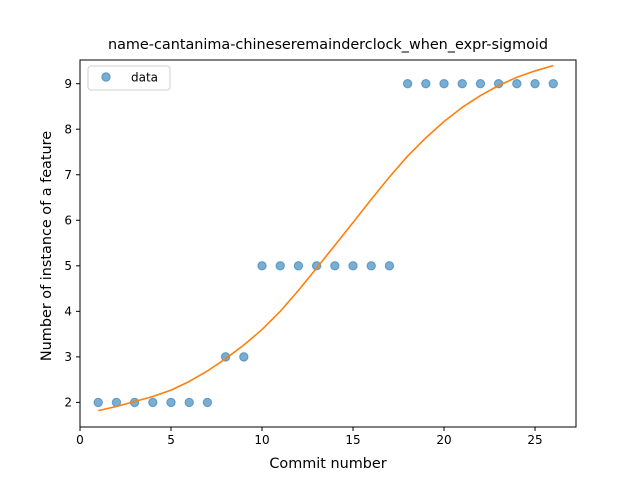 This screenshot has width=640, height=484. What do you see at coordinates (68, 130) in the screenshot?
I see `y-tick-label: 8` at bounding box center [68, 130].